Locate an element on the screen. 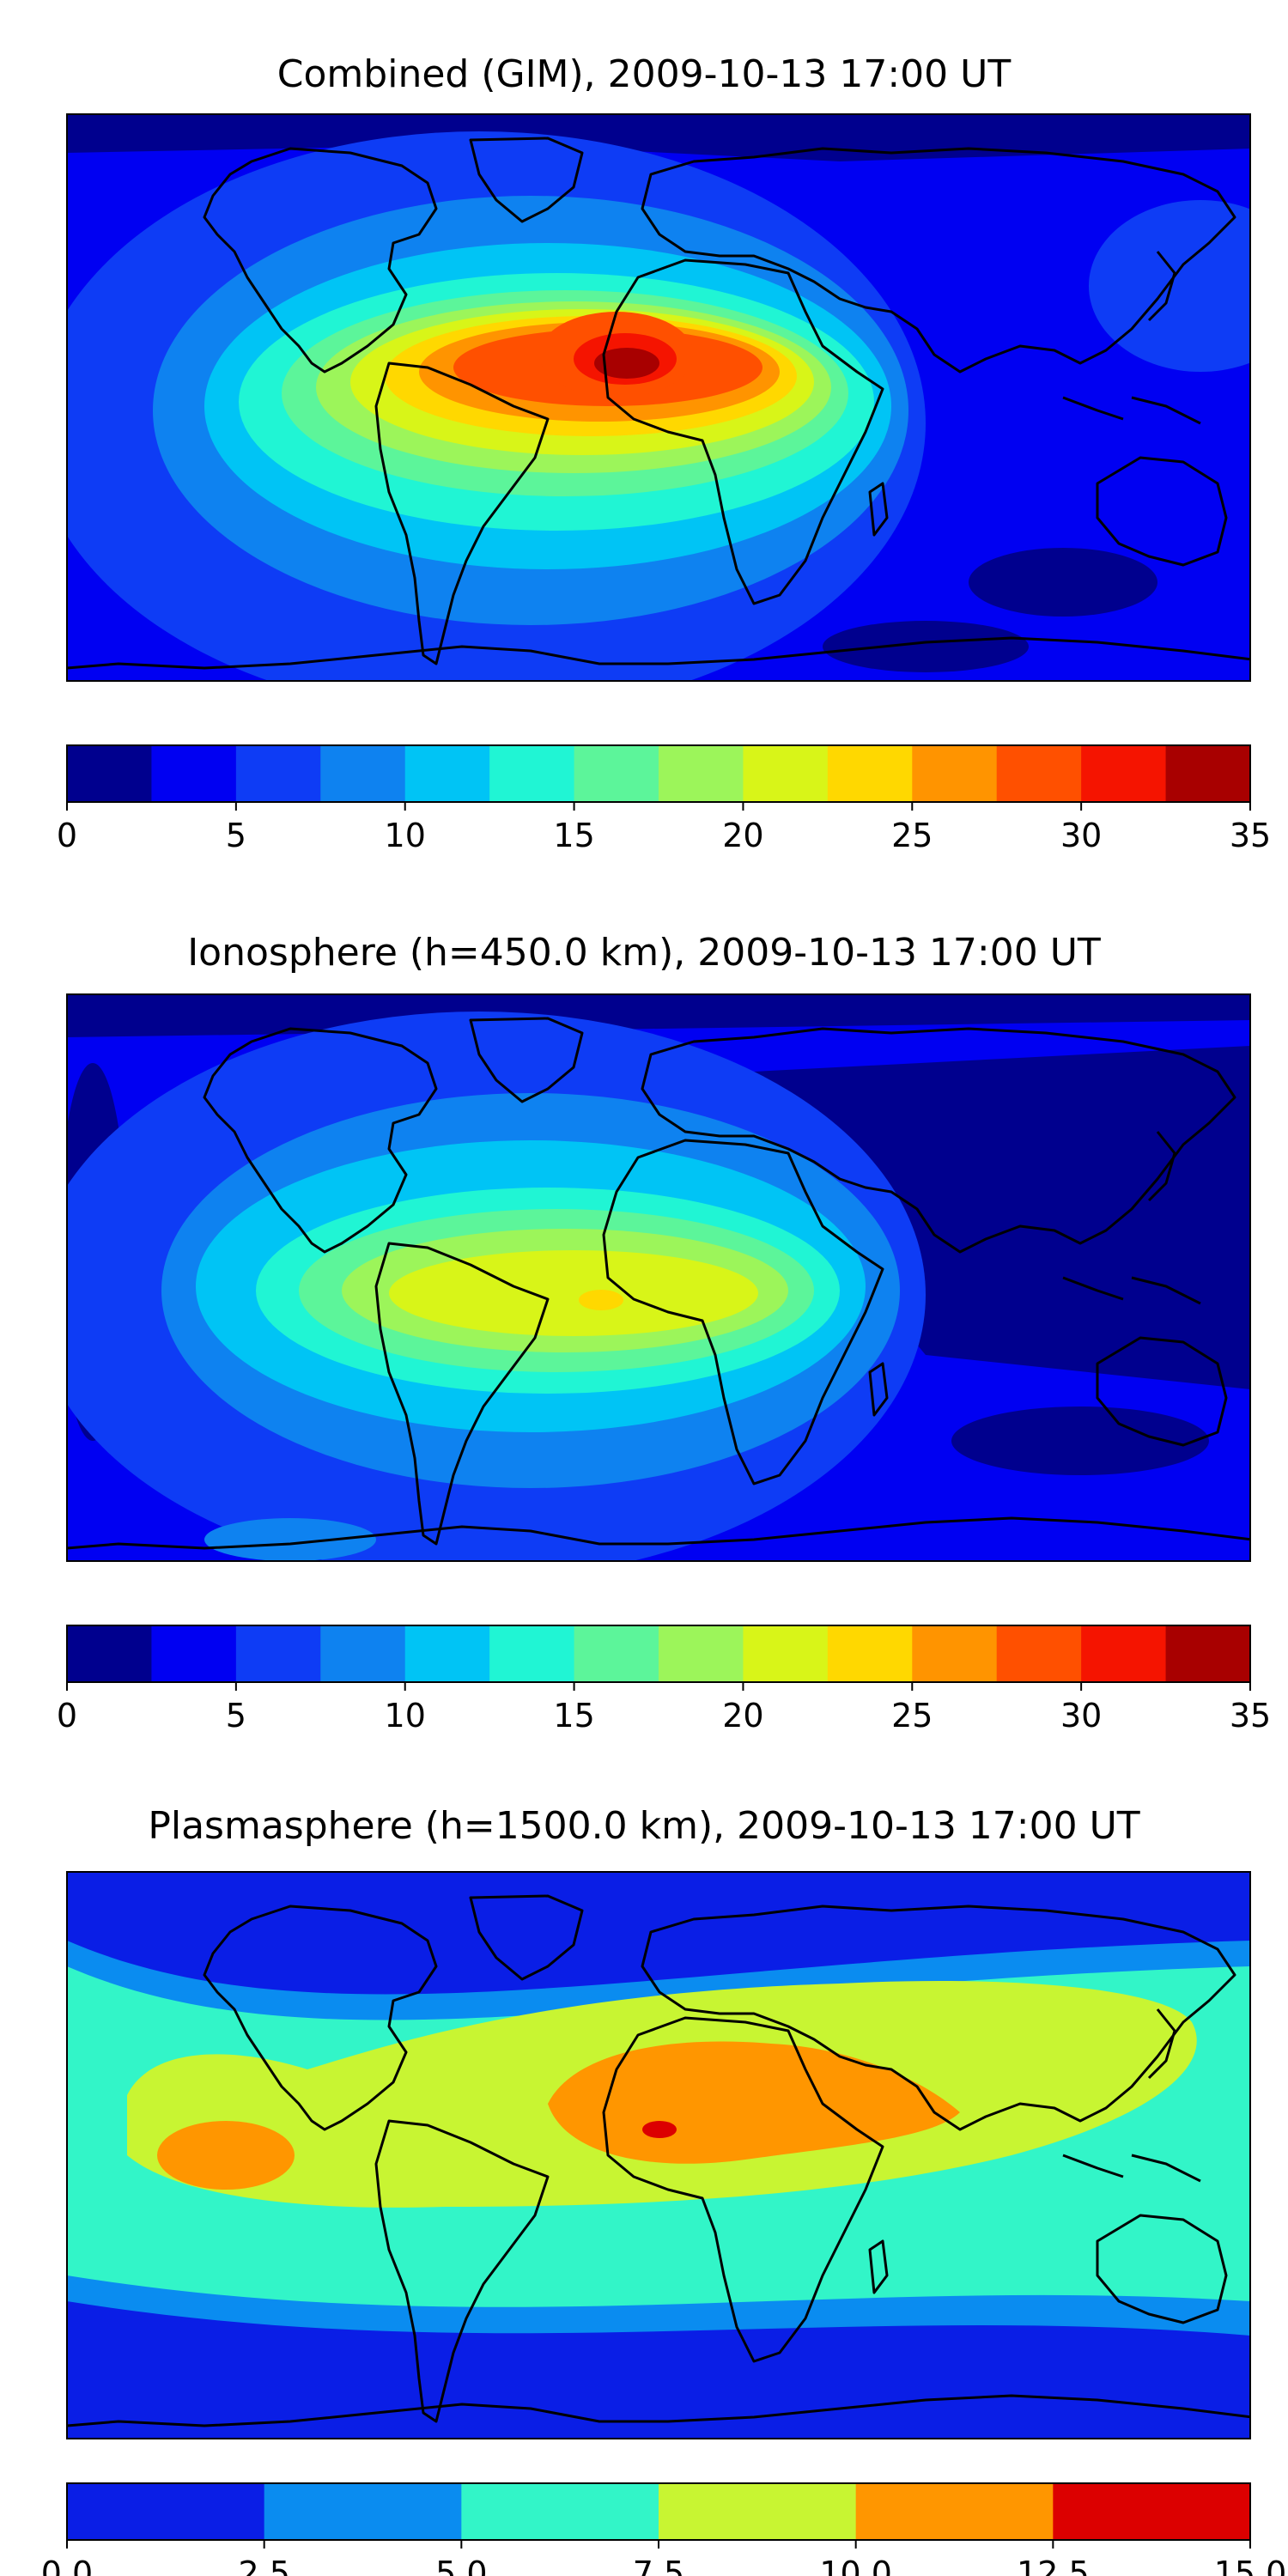 This screenshot has height=2576, width=1288. colorbar-ionosphere: 0 5 10 15 20 25 30 35 is located at coordinates (664, 1680).